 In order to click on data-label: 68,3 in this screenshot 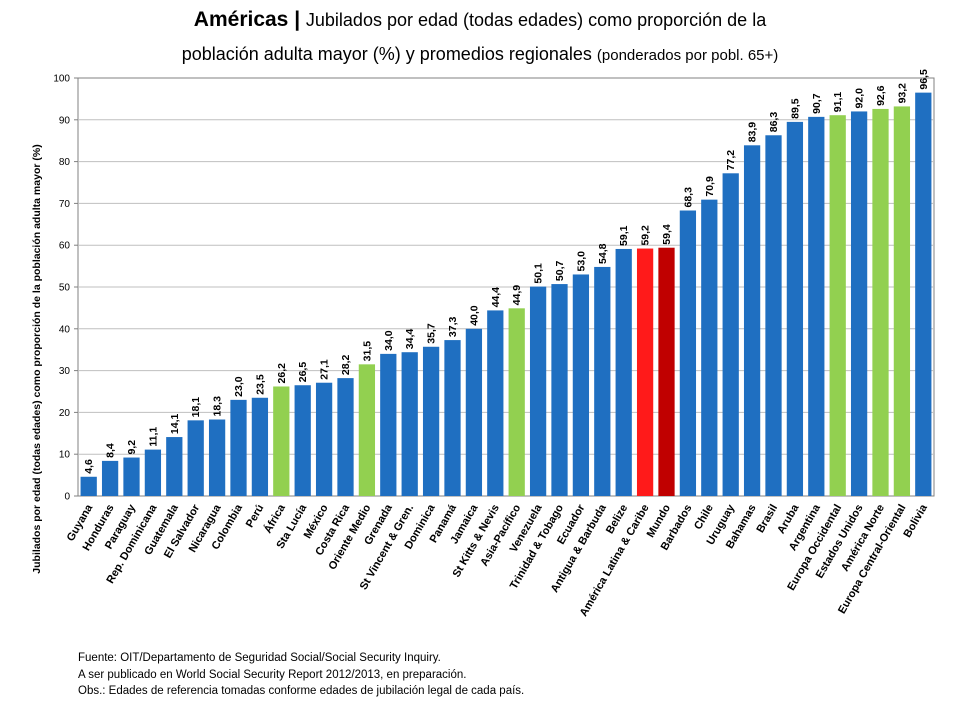, I will do `click(688, 197)`.